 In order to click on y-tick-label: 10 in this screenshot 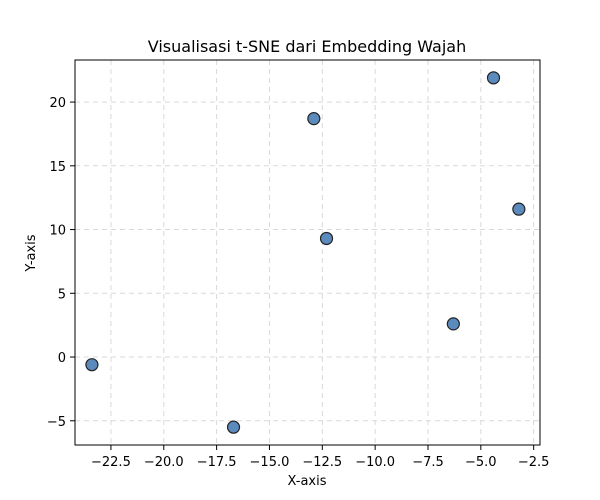, I will do `click(57, 231)`.